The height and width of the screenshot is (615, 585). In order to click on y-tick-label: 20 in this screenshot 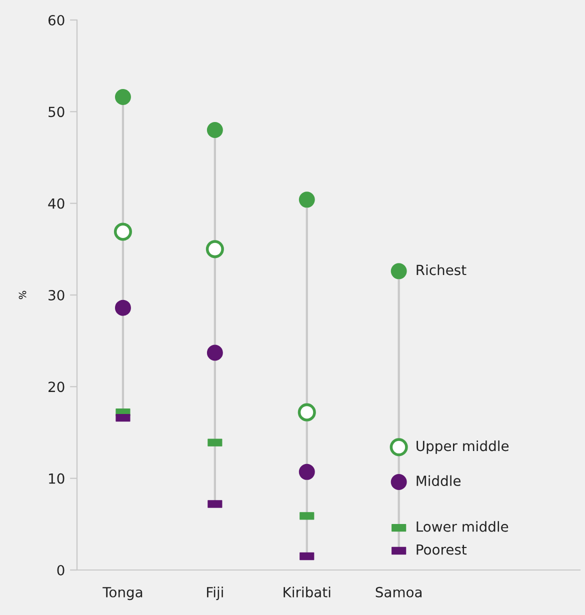, I will do `click(56, 387)`.